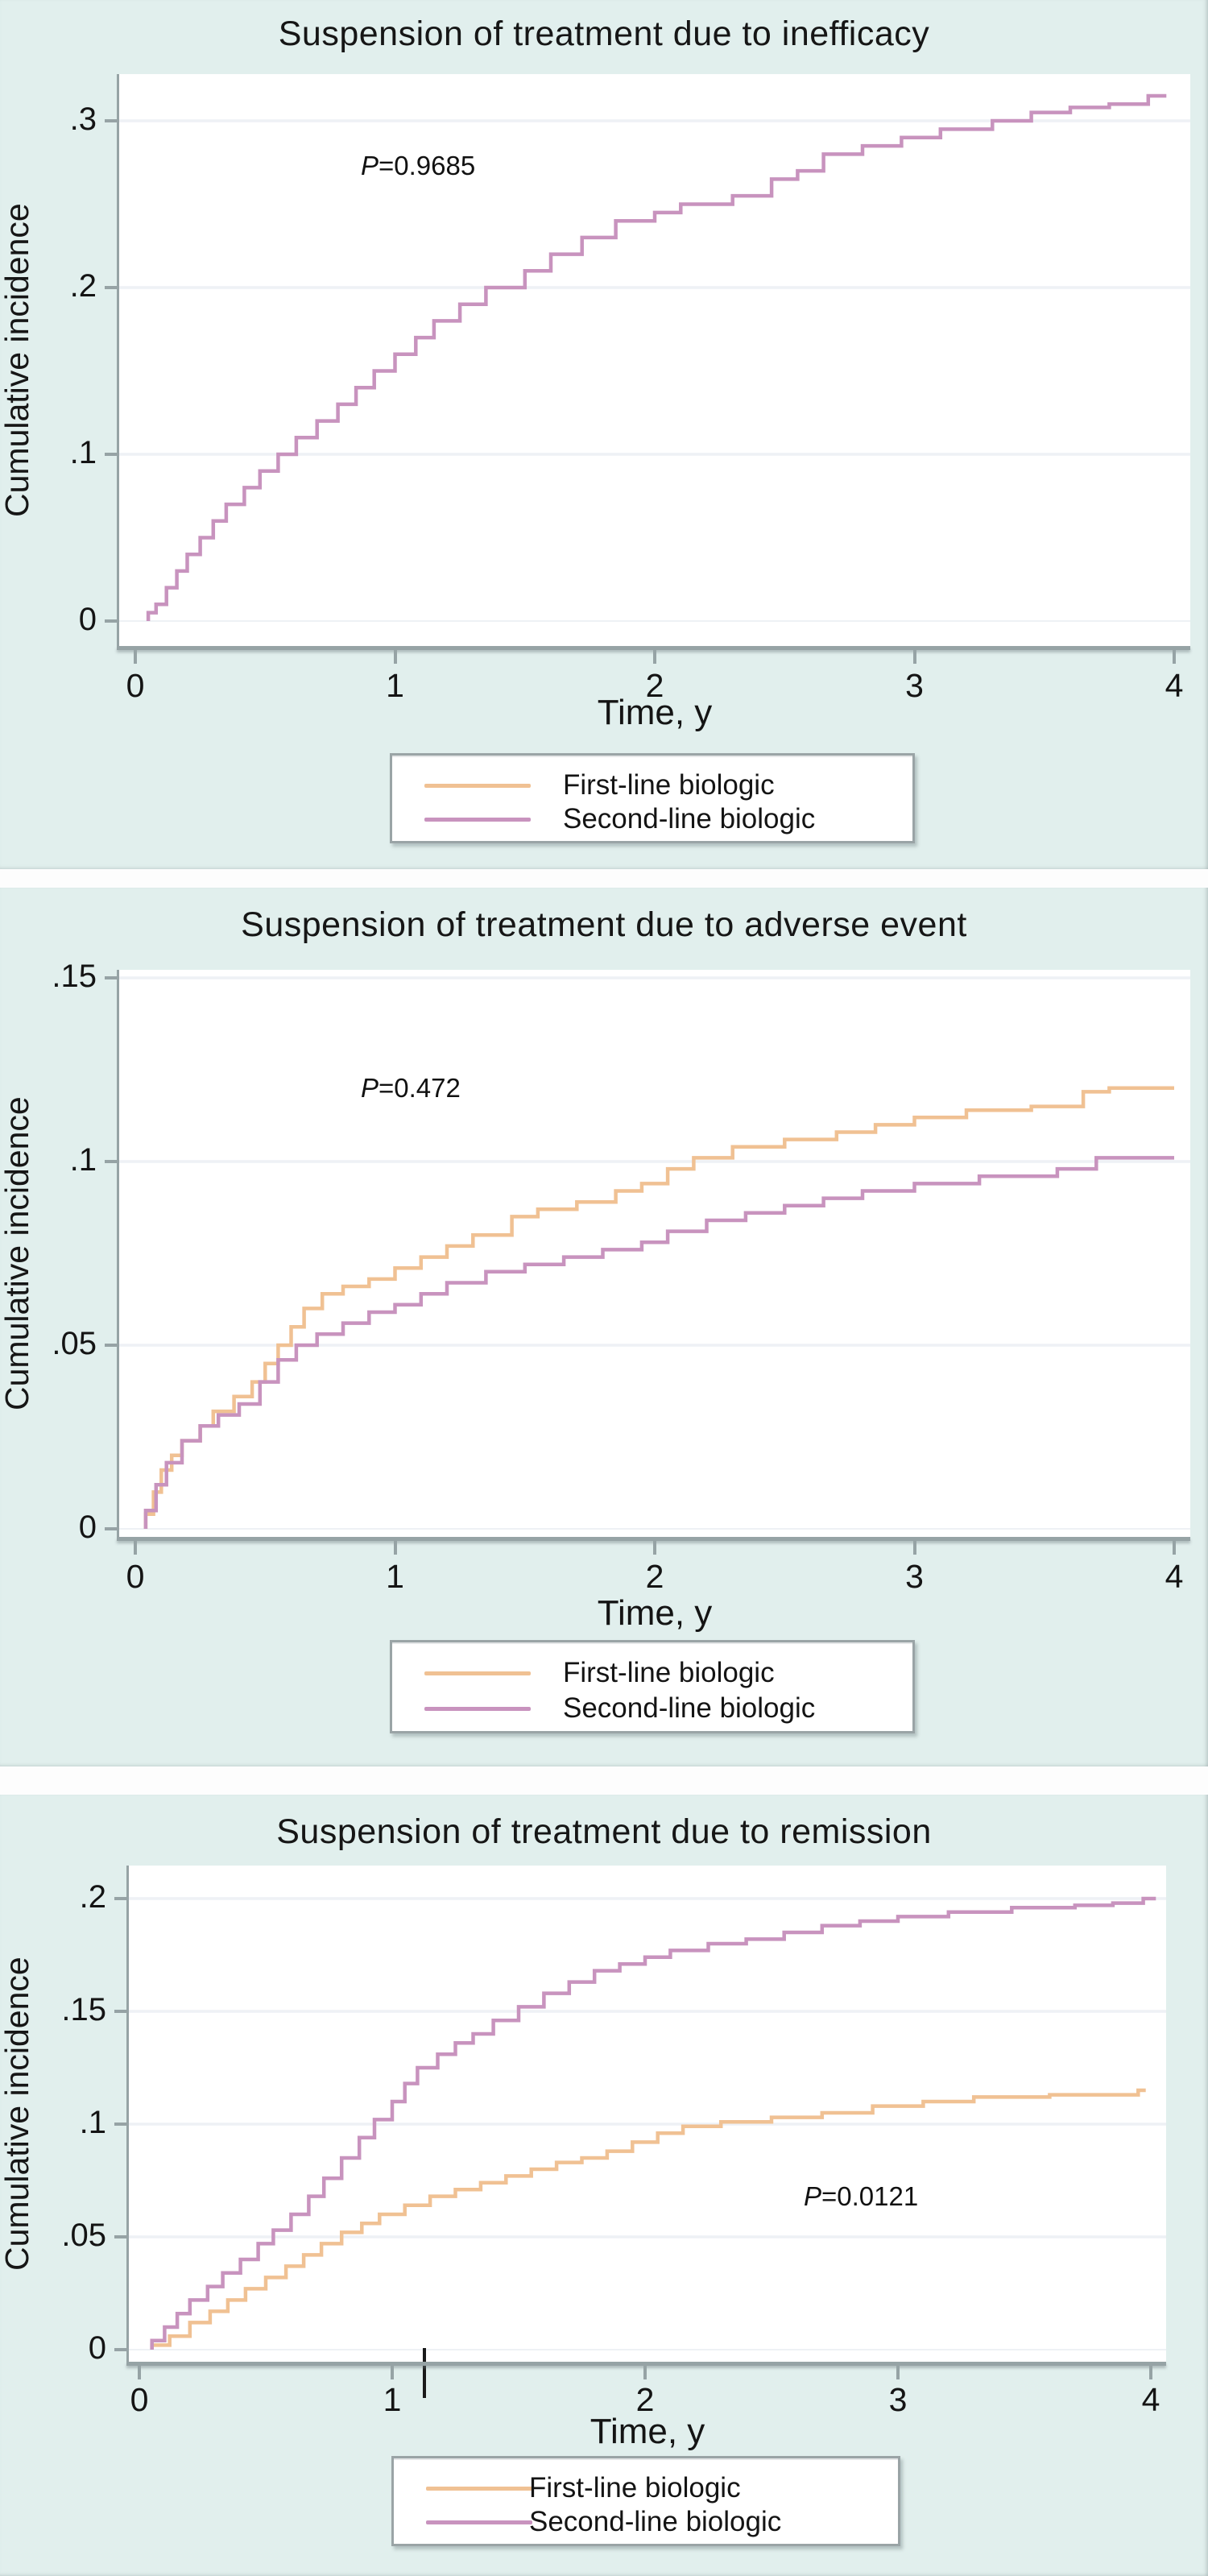  Describe the element at coordinates (689, 1708) in the screenshot. I see `legend-label-second-line: Second-line biologic` at that location.